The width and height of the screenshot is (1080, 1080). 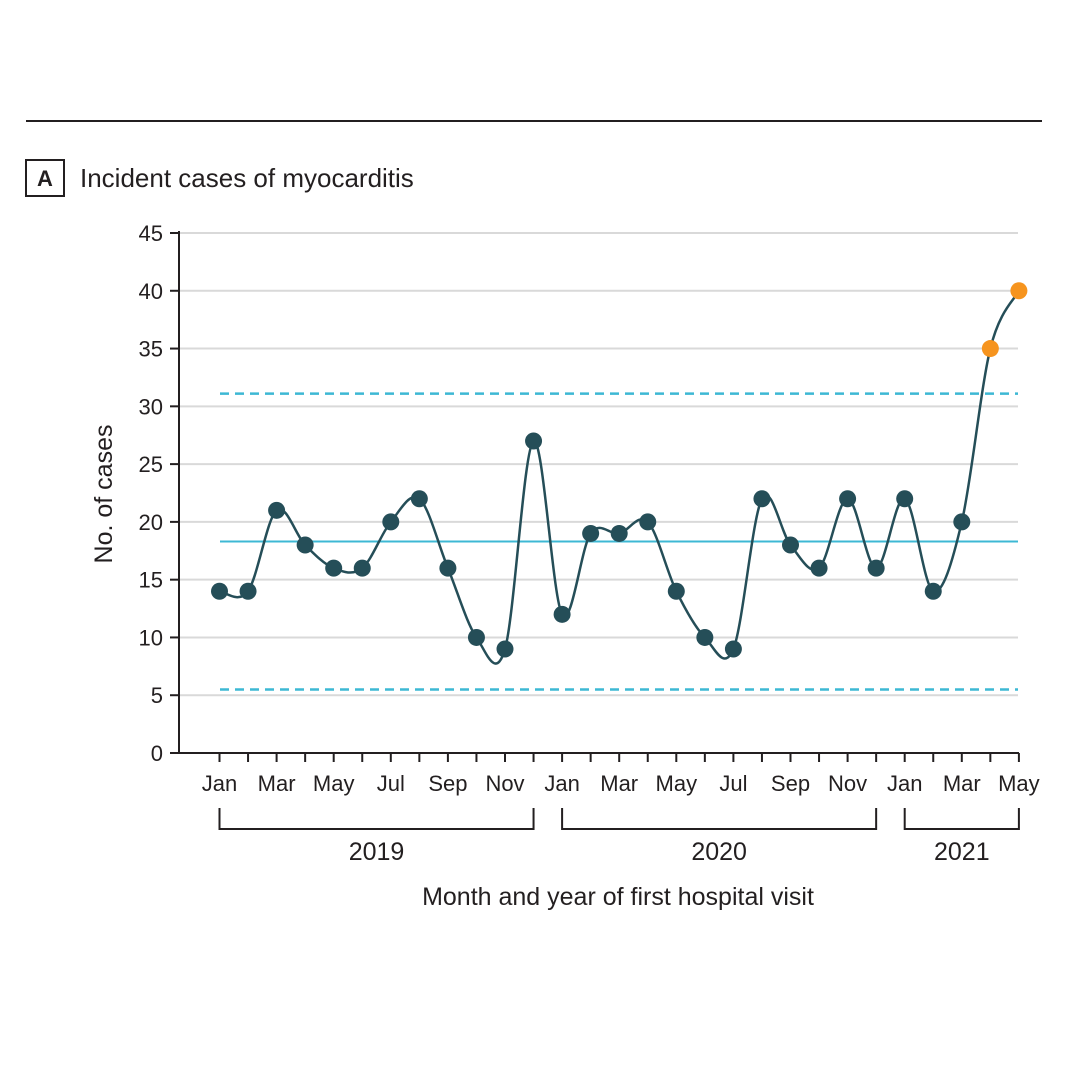 What do you see at coordinates (719, 852) in the screenshot?
I see `year-label: 2020` at bounding box center [719, 852].